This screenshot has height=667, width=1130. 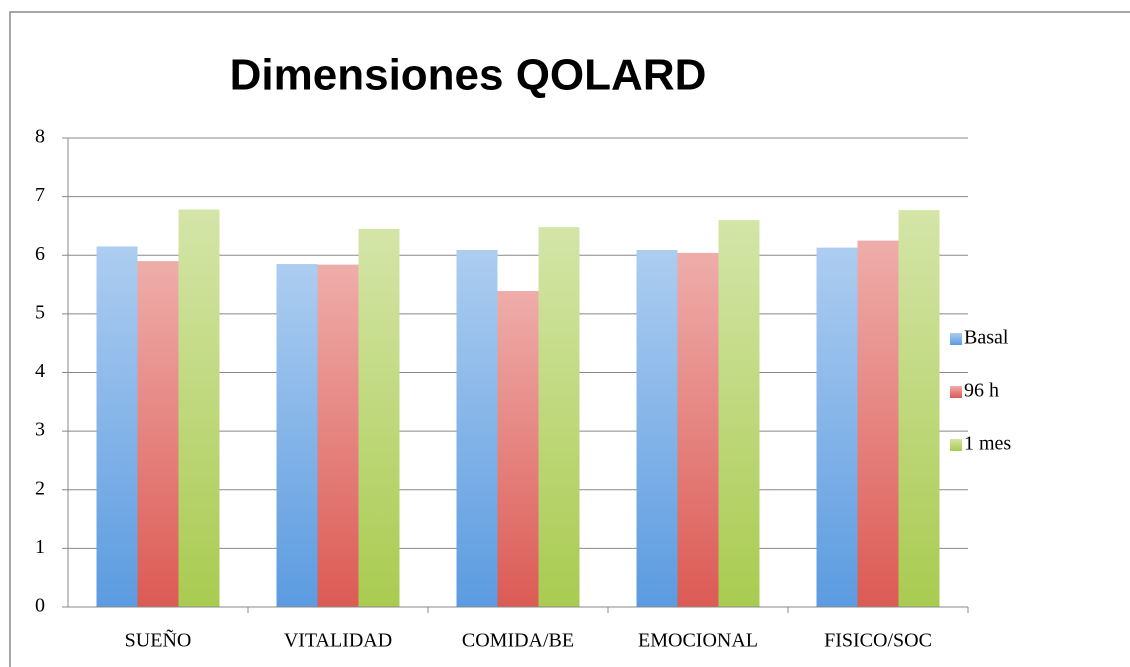 What do you see at coordinates (158, 640) in the screenshot?
I see `x-tick-label: SUEÑO` at bounding box center [158, 640].